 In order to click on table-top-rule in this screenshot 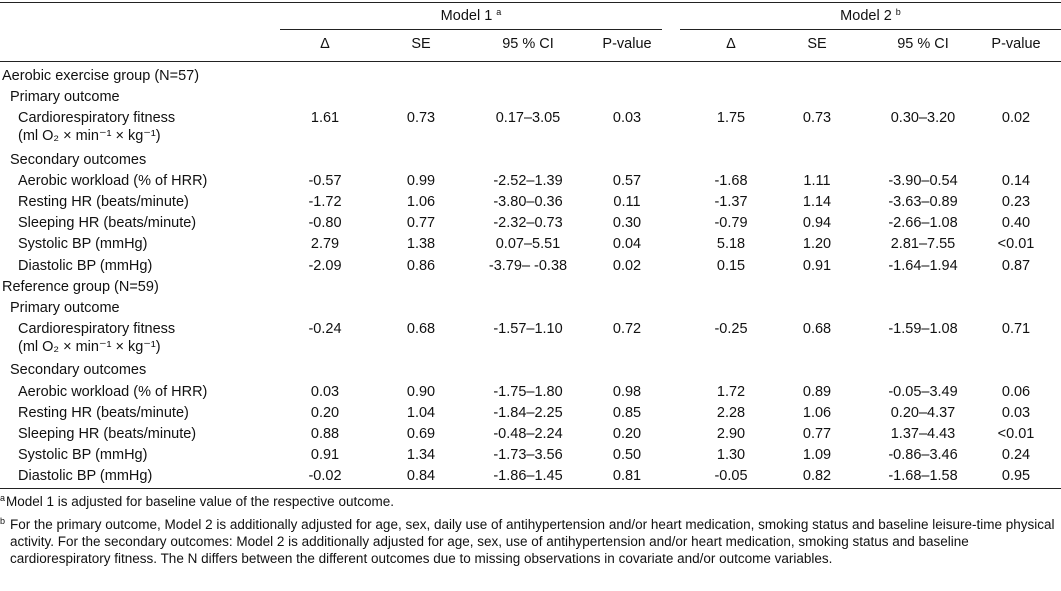, I will do `click(530, 2)`.